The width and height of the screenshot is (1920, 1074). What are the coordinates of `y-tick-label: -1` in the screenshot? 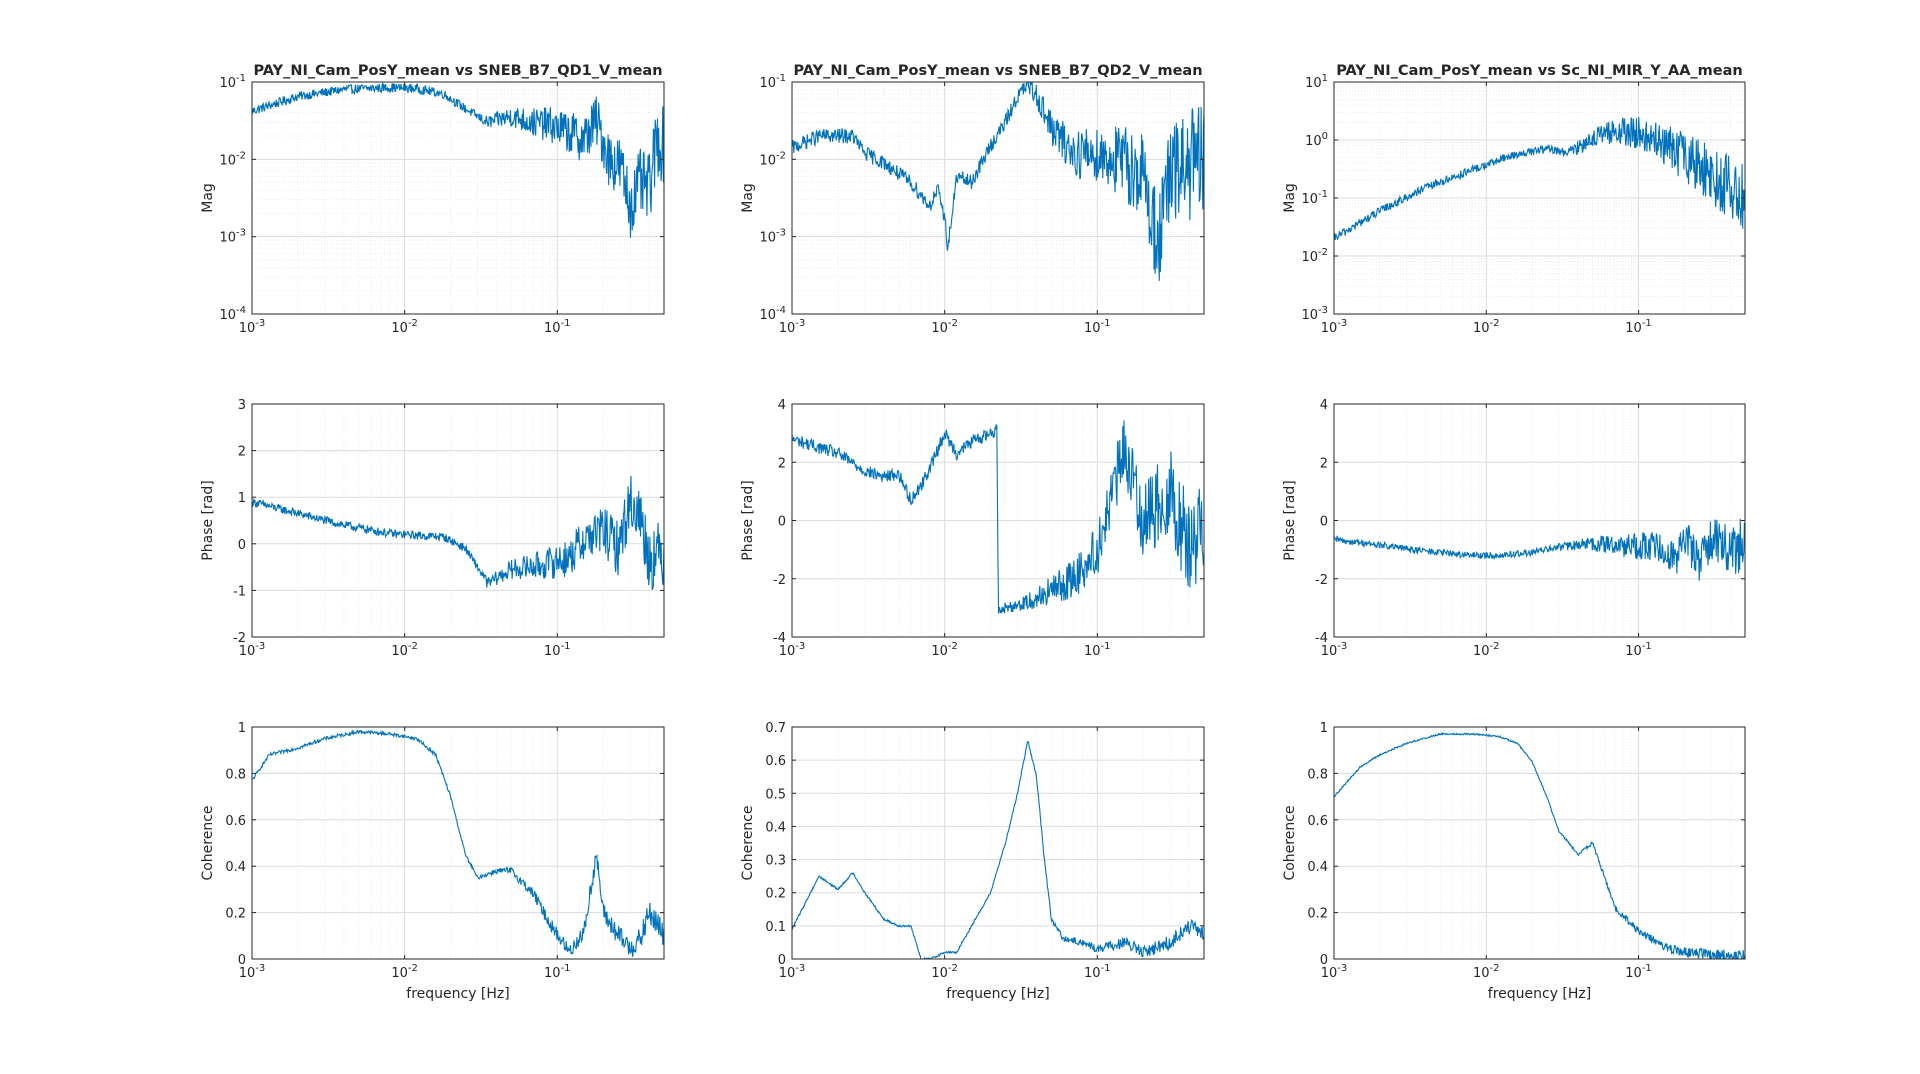 It's located at (239, 591).